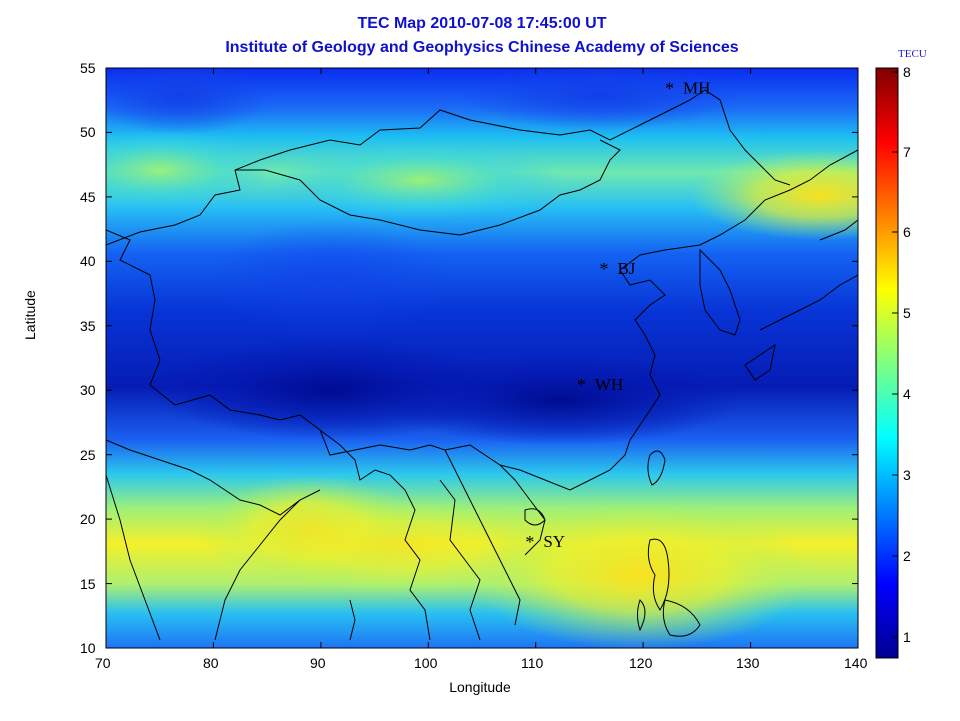  I want to click on y-tick-label: 15, so click(88, 584).